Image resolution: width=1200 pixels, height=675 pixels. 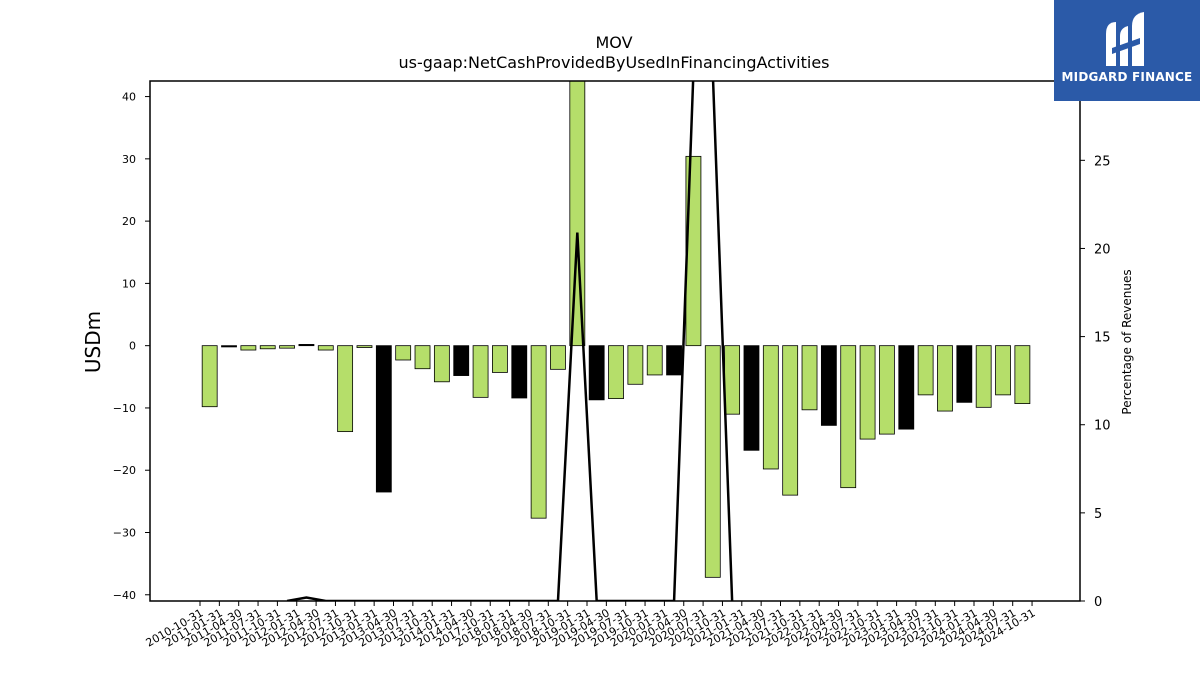 What do you see at coordinates (1127, 341) in the screenshot?
I see `y2-axis-label: Percentage of Revenues` at bounding box center [1127, 341].